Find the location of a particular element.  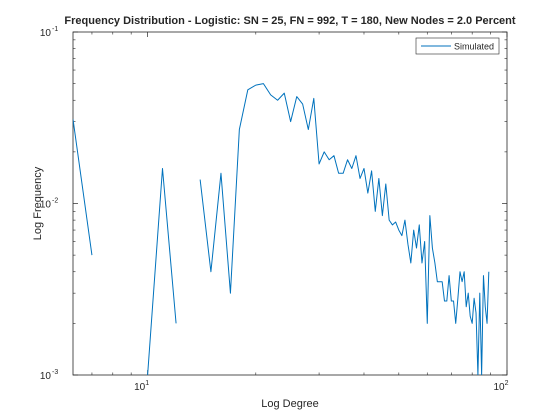

legend-box is located at coordinates (457, 46).